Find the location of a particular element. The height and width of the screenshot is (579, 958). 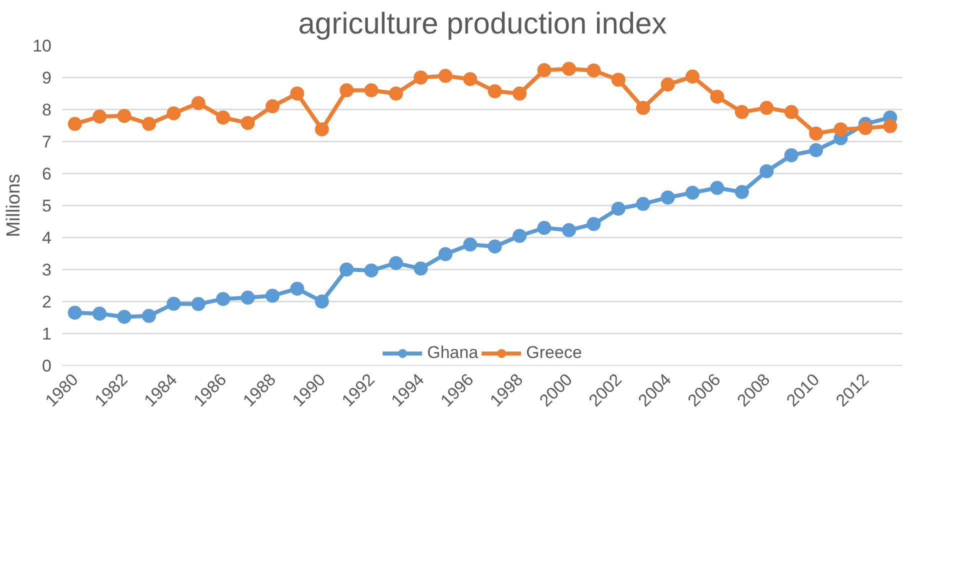

y-tick-label: 4 is located at coordinates (47, 238).